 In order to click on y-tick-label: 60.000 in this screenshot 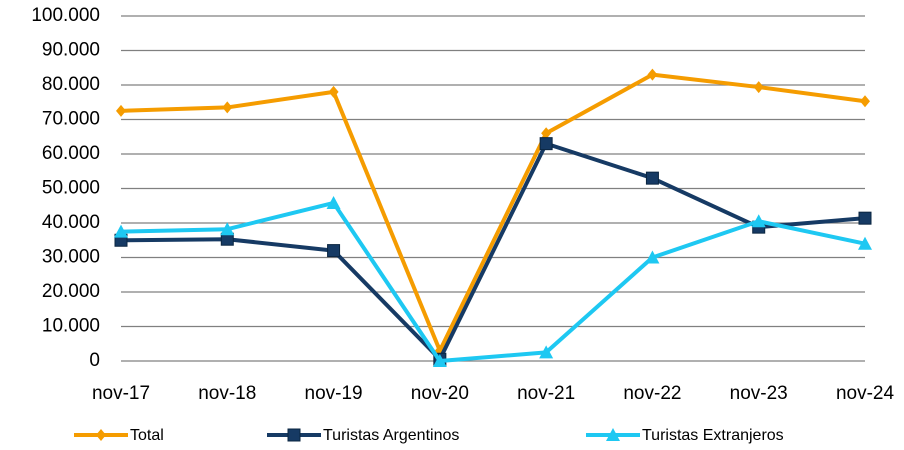, I will do `click(71, 153)`.